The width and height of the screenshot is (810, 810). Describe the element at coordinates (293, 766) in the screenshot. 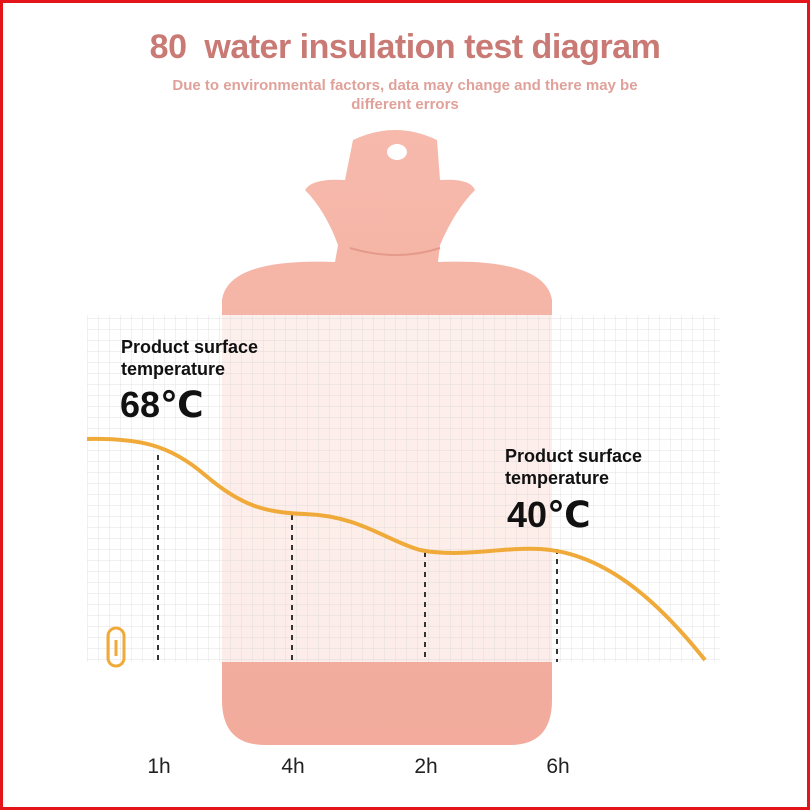

I see `time-label: 4h` at that location.